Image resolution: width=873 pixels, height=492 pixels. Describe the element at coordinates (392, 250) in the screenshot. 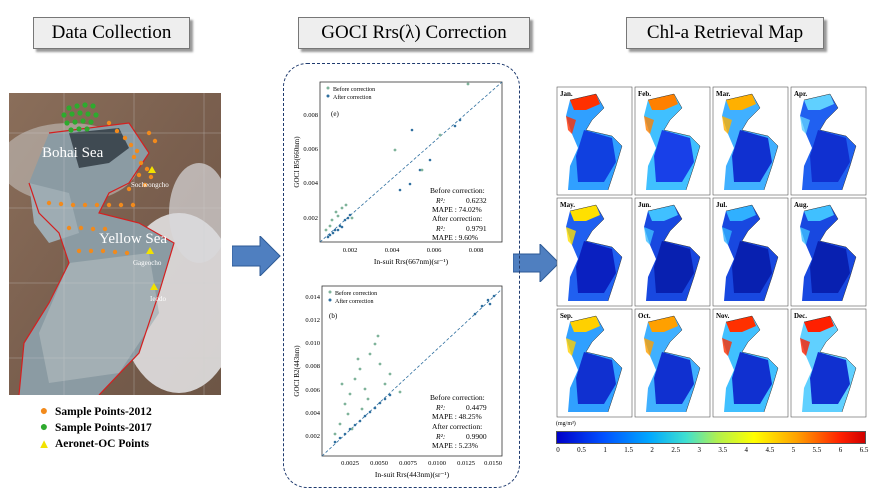

I see `x-tick: 0.004` at that location.